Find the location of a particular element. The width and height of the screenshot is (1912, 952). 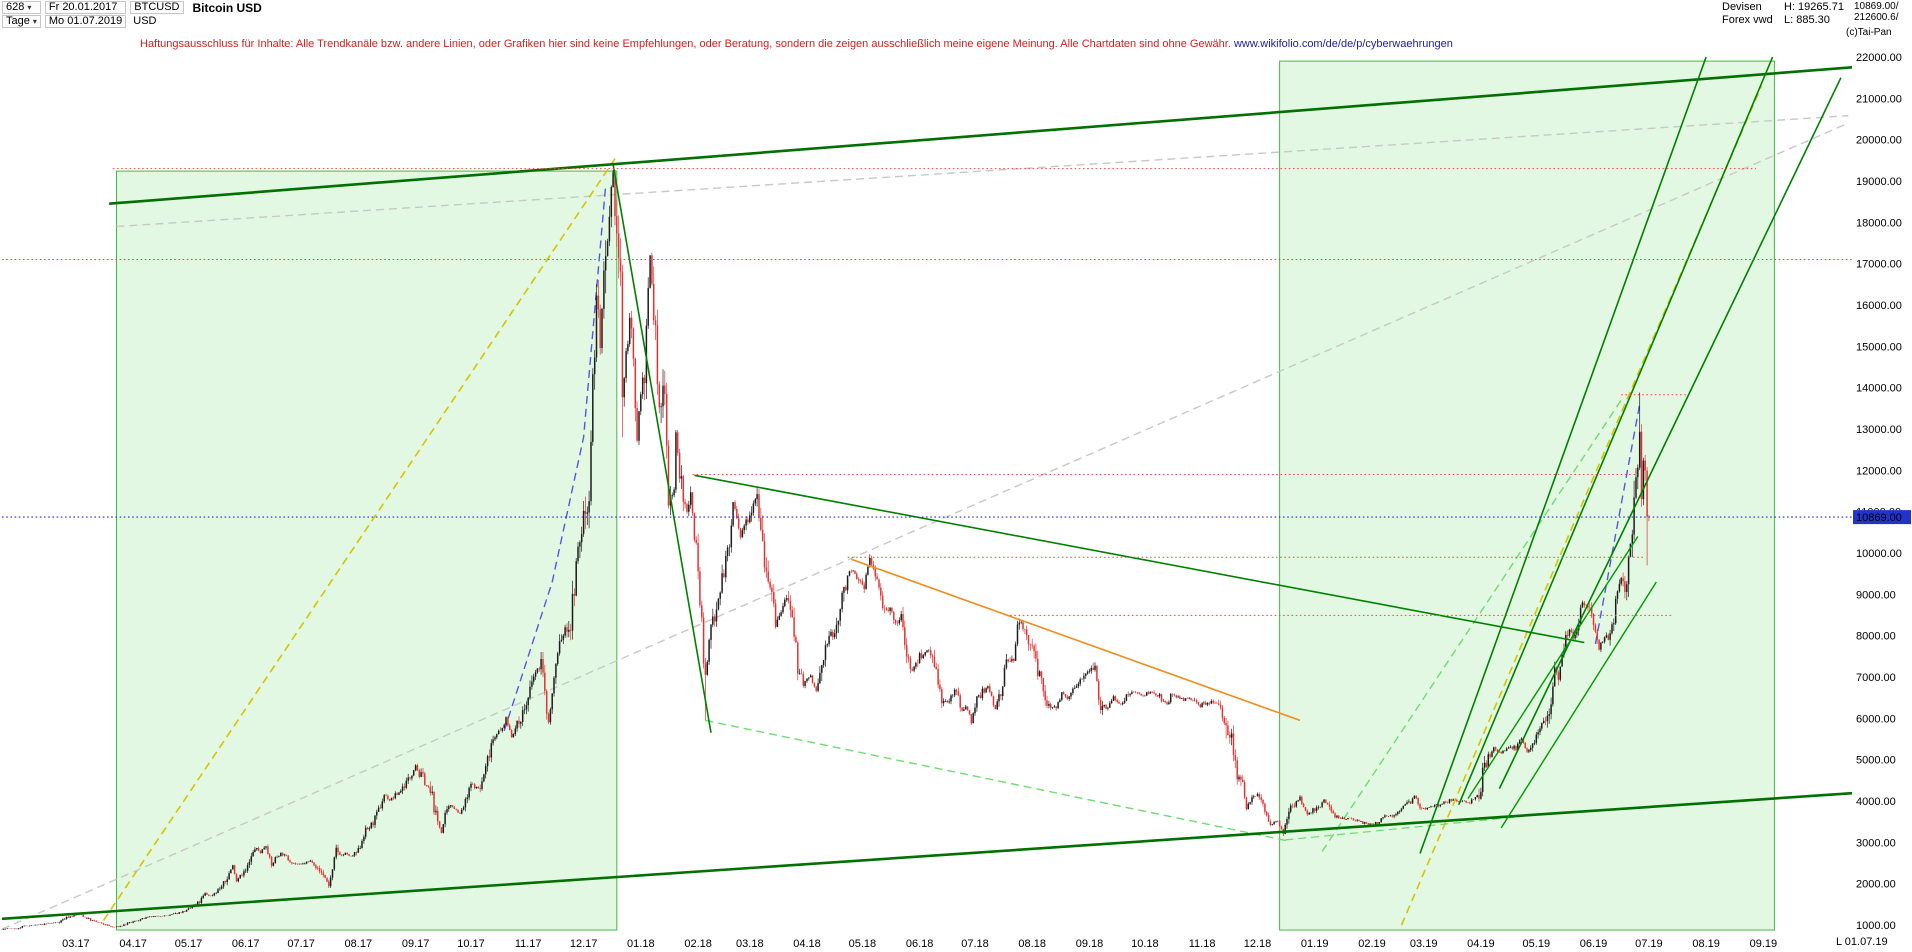

x-axis-label: 04.18 is located at coordinates (807, 944).